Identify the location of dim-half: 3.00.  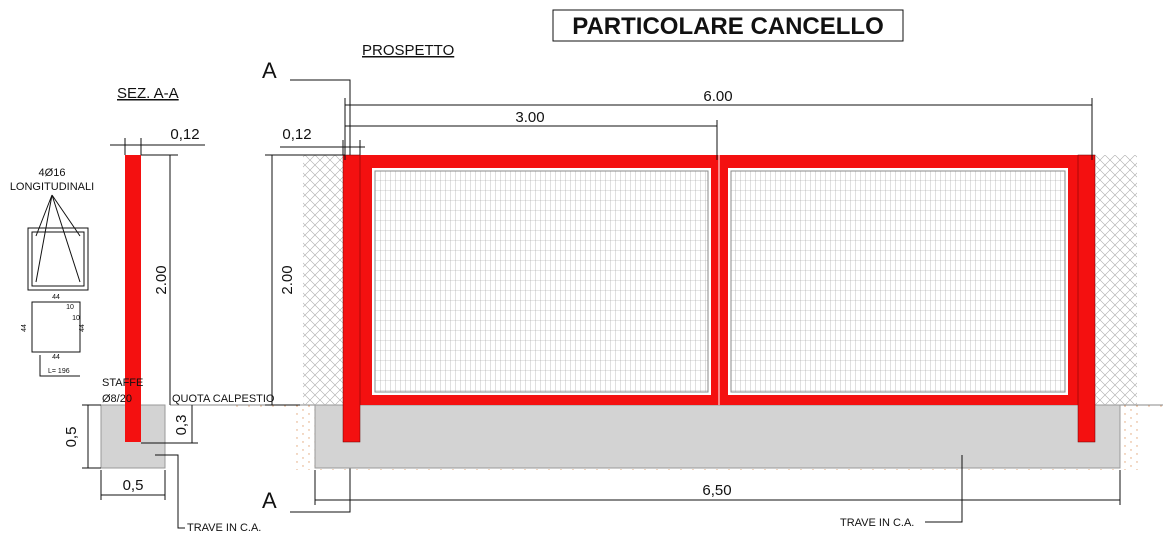
(529, 117).